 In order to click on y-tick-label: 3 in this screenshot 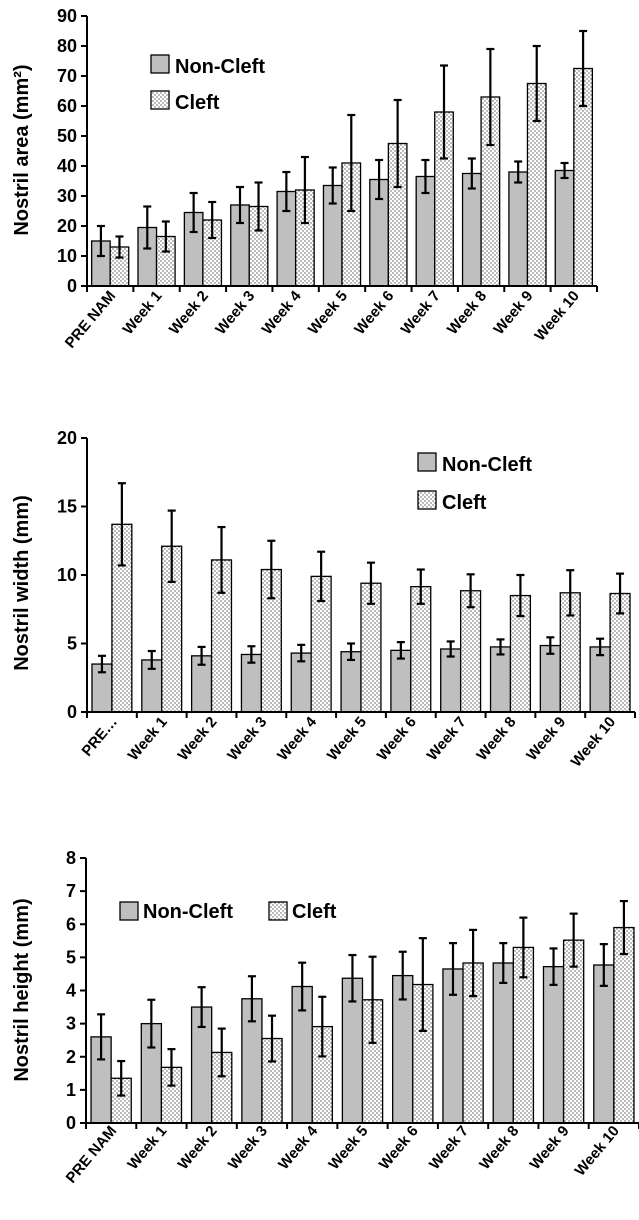, I will do `click(71, 1024)`.